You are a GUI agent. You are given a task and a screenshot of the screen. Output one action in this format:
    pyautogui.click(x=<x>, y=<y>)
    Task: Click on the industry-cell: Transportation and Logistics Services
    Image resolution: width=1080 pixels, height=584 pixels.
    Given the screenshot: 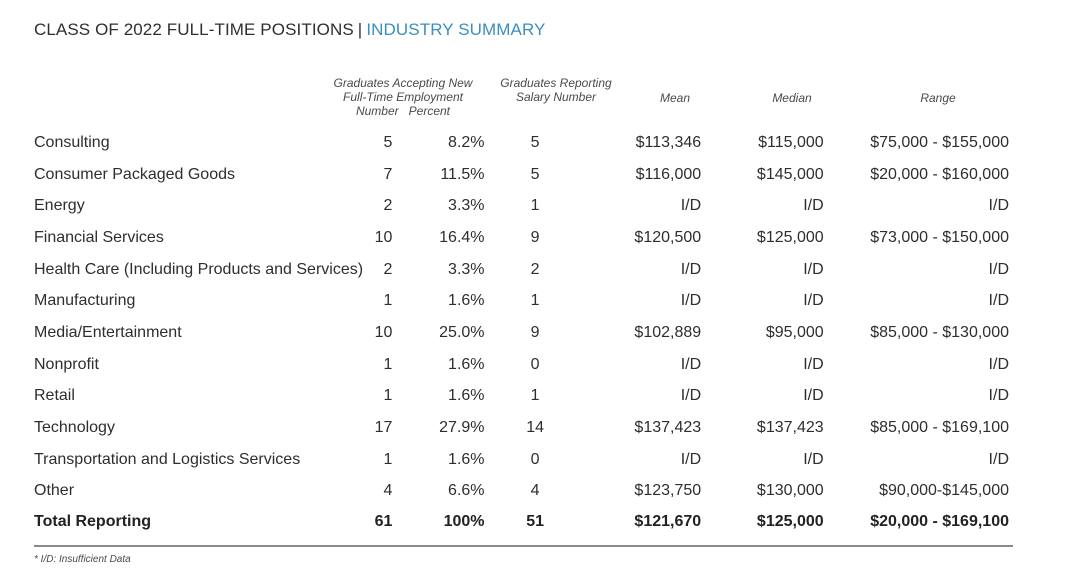 What is the action you would take?
    pyautogui.click(x=167, y=459)
    